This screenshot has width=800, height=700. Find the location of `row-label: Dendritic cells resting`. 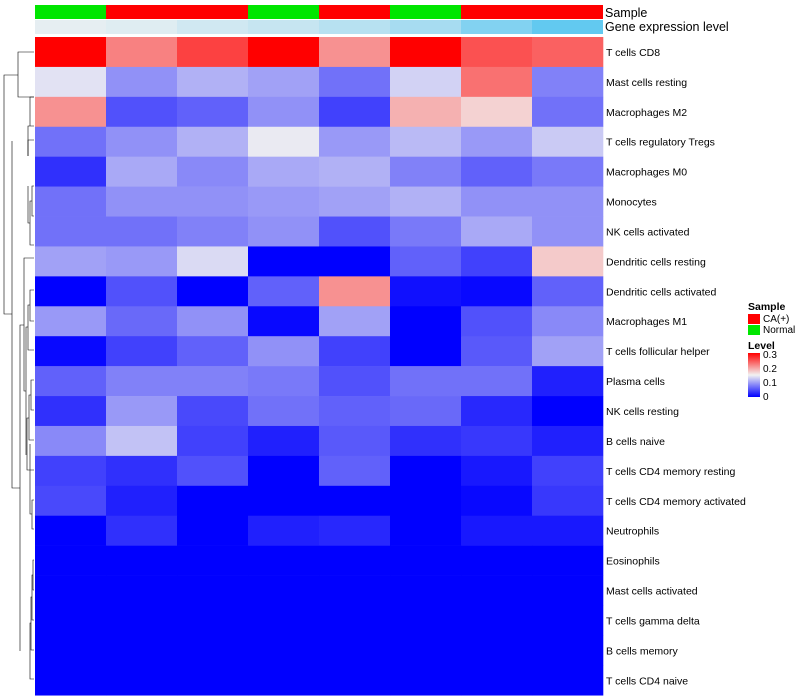

row-label: Dendritic cells resting is located at coordinates (656, 262).